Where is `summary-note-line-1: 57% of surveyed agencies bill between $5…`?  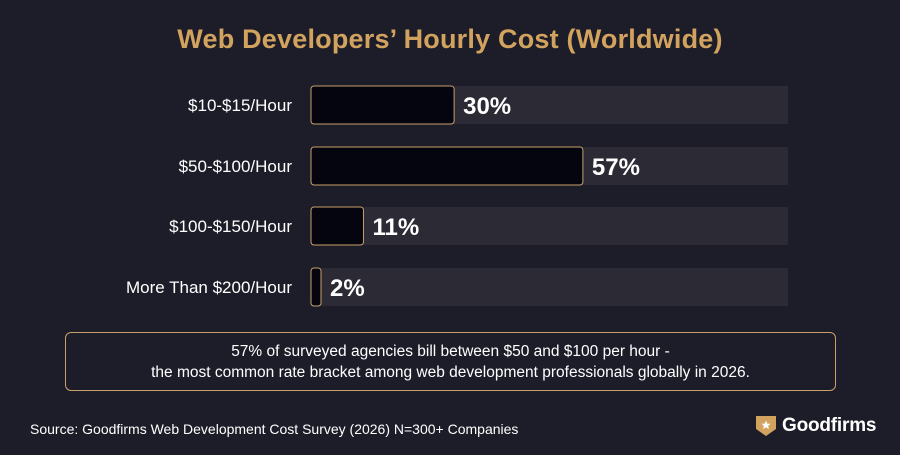
summary-note-line-1: 57% of surveyed agencies bill between $5… is located at coordinates (450, 351).